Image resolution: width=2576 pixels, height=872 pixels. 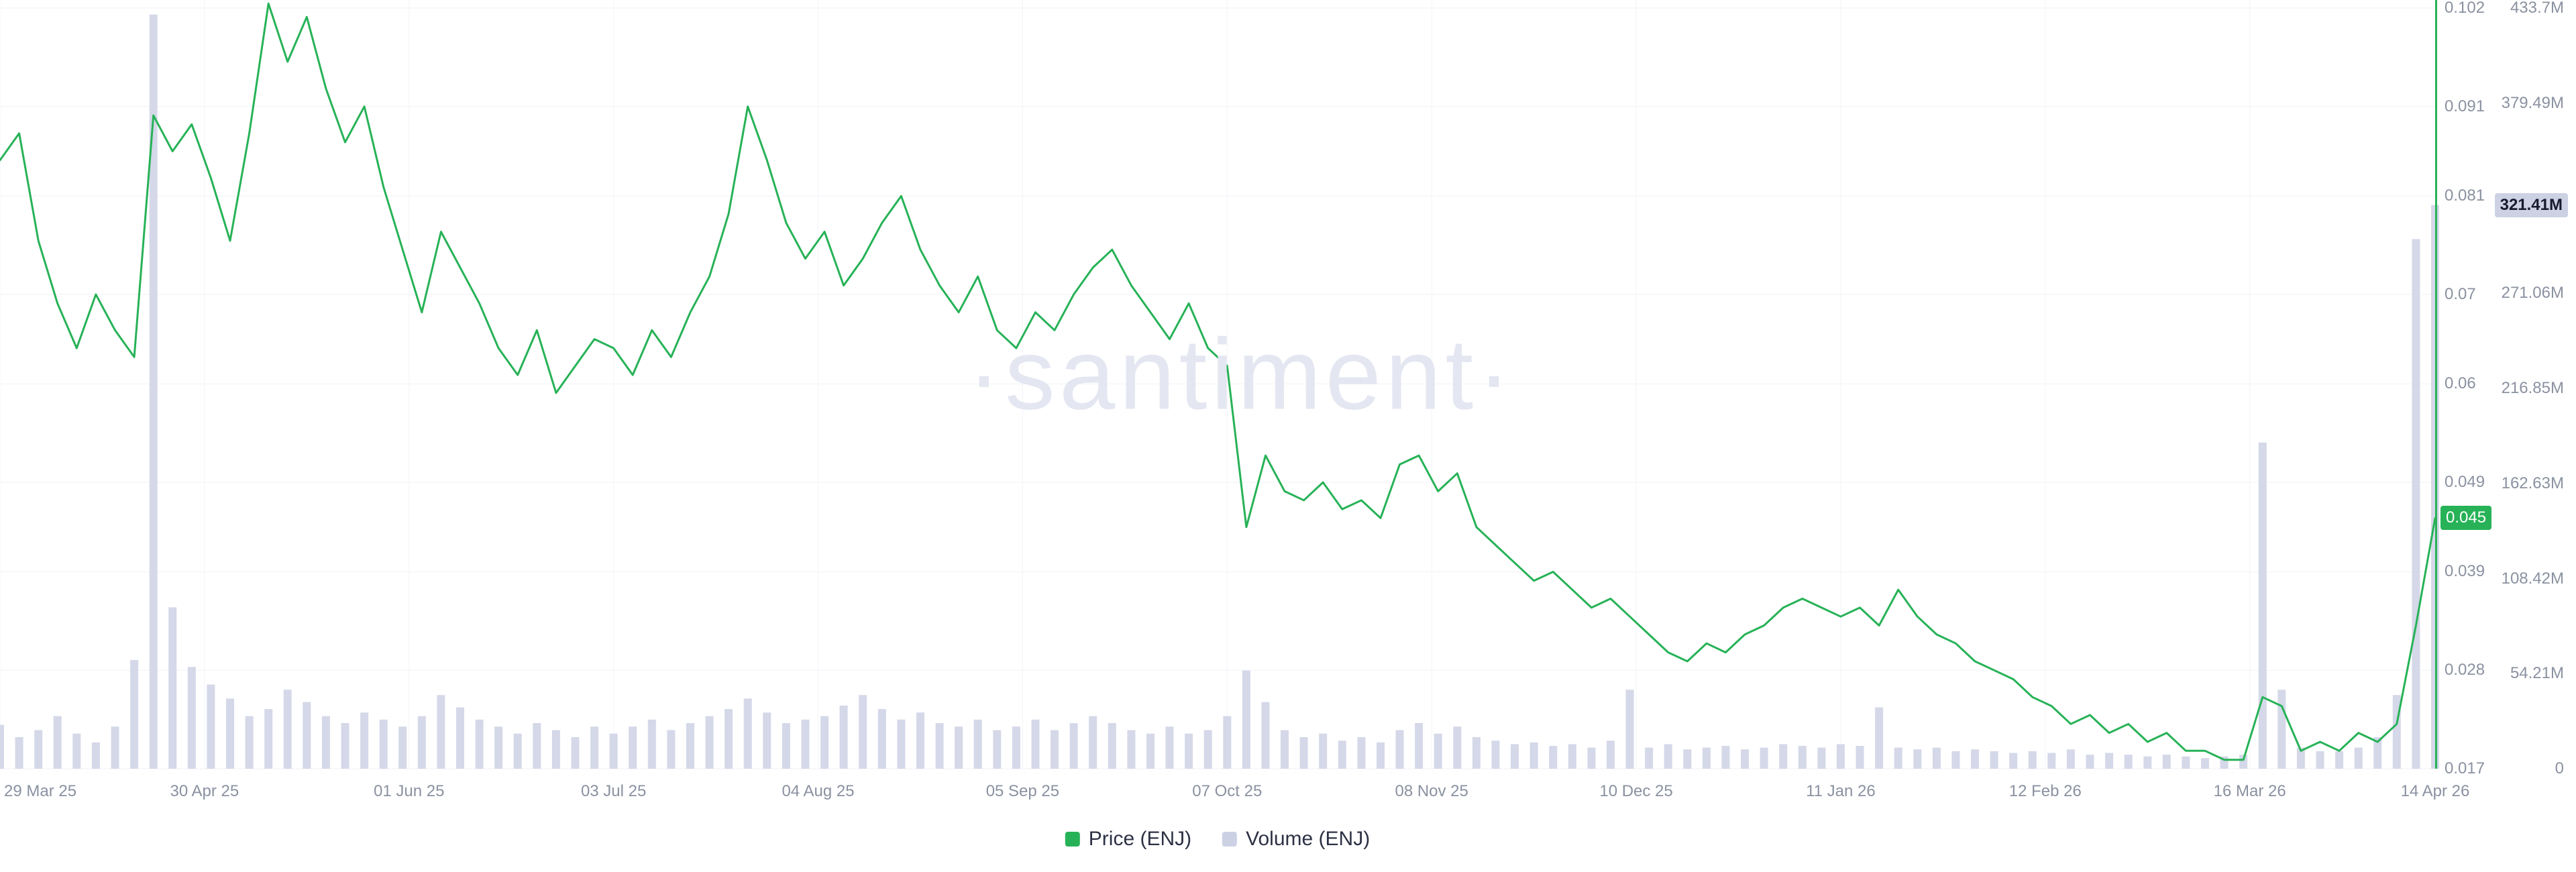 What do you see at coordinates (1308, 839) in the screenshot?
I see `legend-item-label: Volume (ENJ)` at bounding box center [1308, 839].